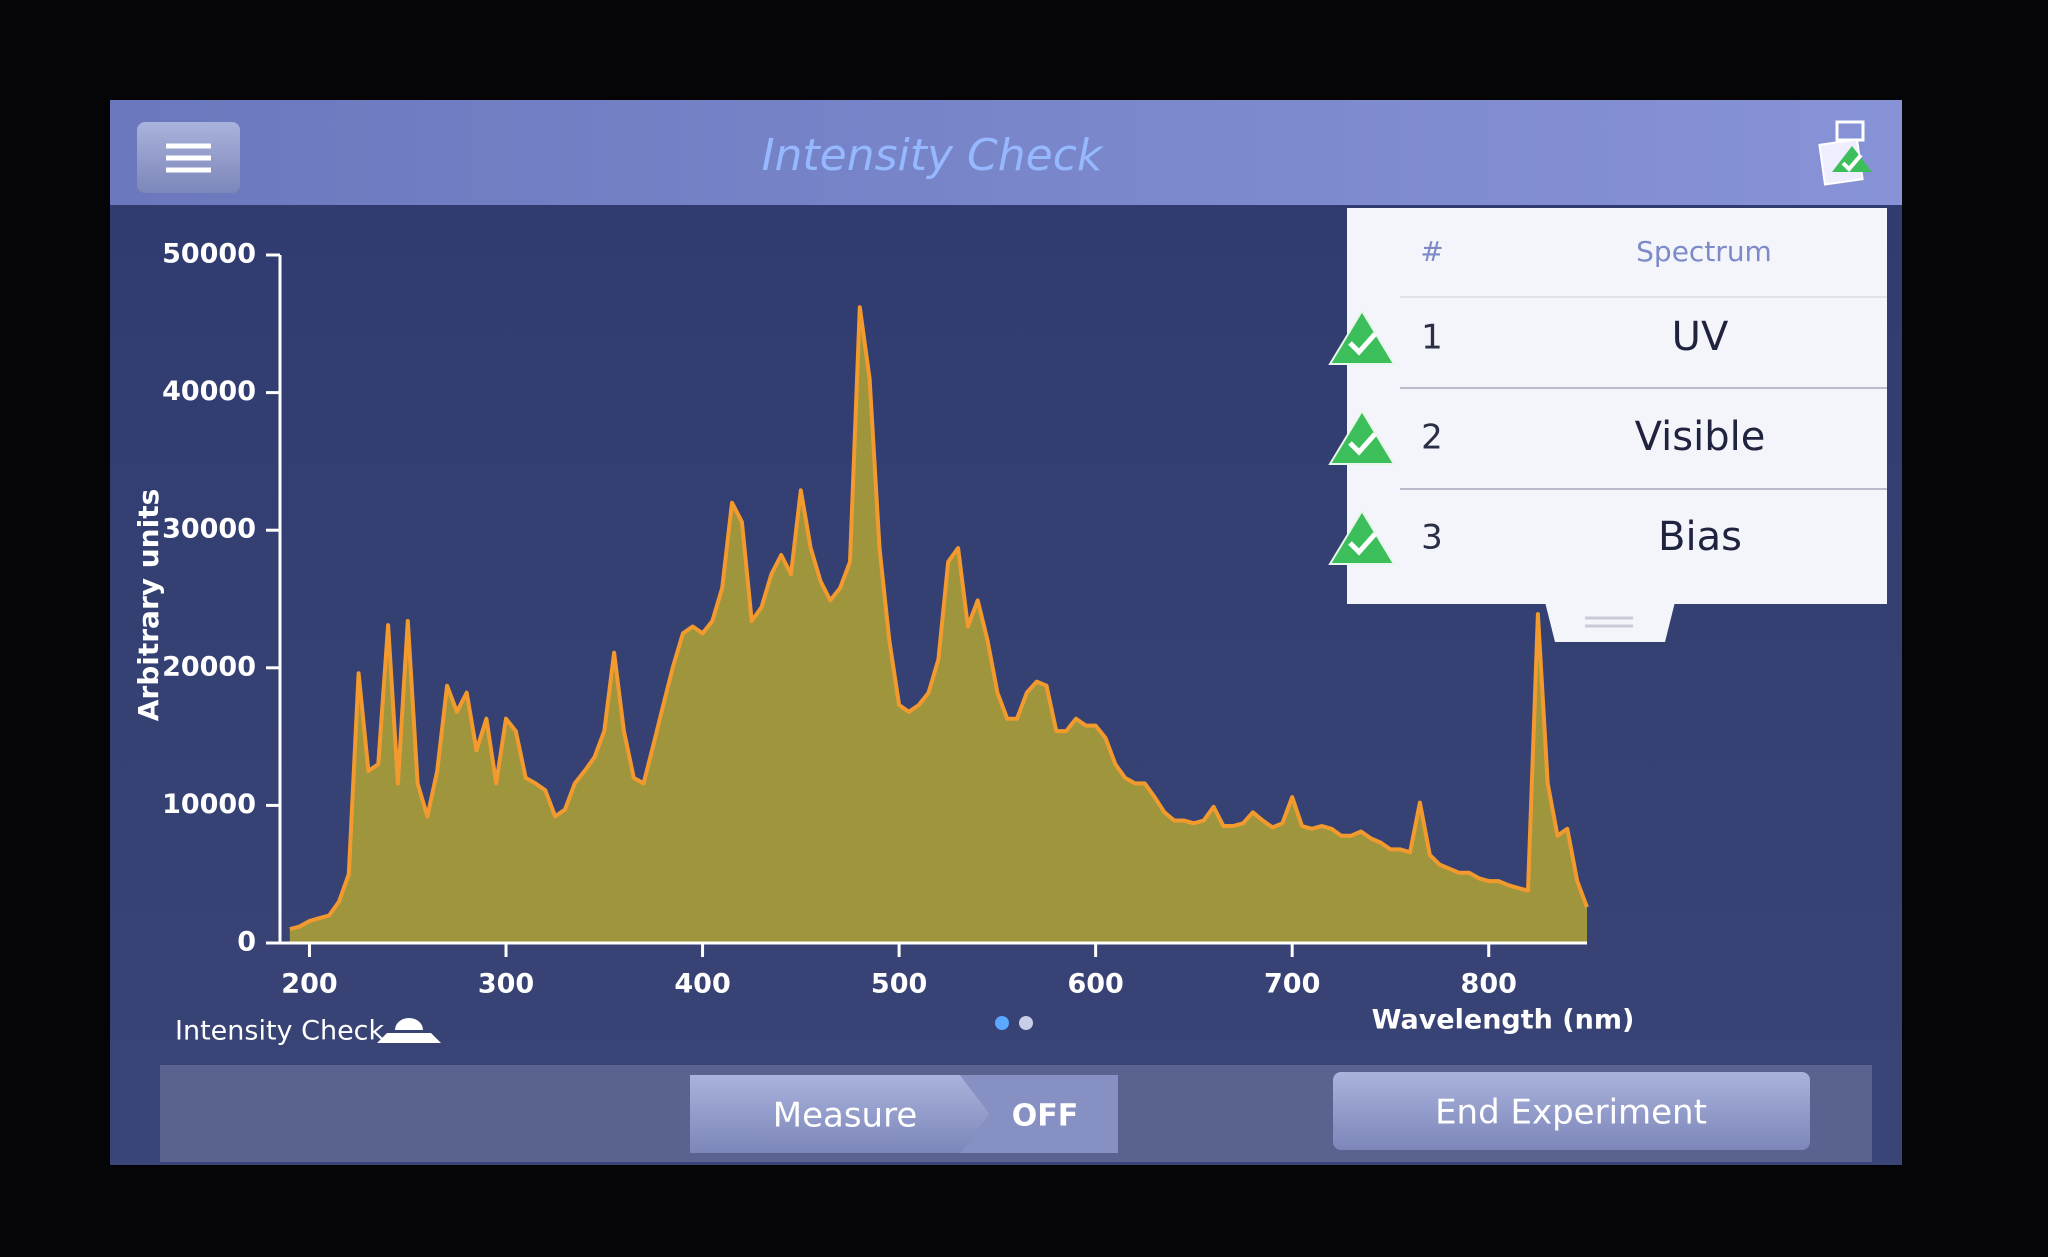  What do you see at coordinates (1432, 438) in the screenshot?
I see `row-number: 2` at bounding box center [1432, 438].